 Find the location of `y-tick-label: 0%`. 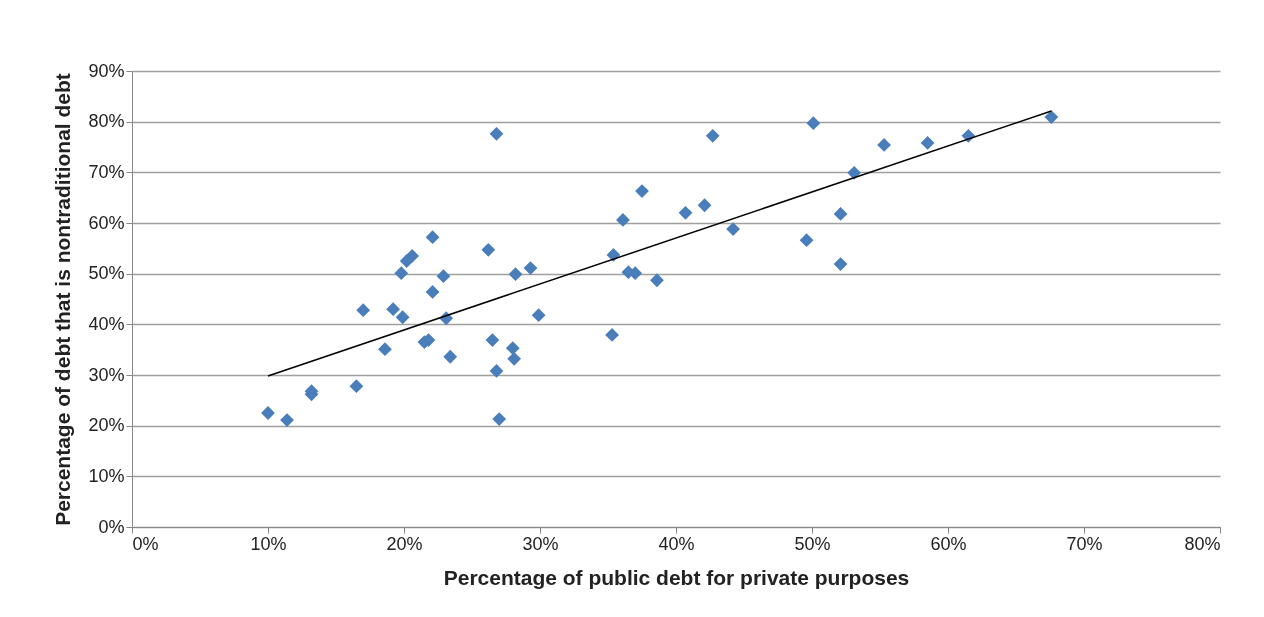

y-tick-label: 0% is located at coordinates (111, 526).